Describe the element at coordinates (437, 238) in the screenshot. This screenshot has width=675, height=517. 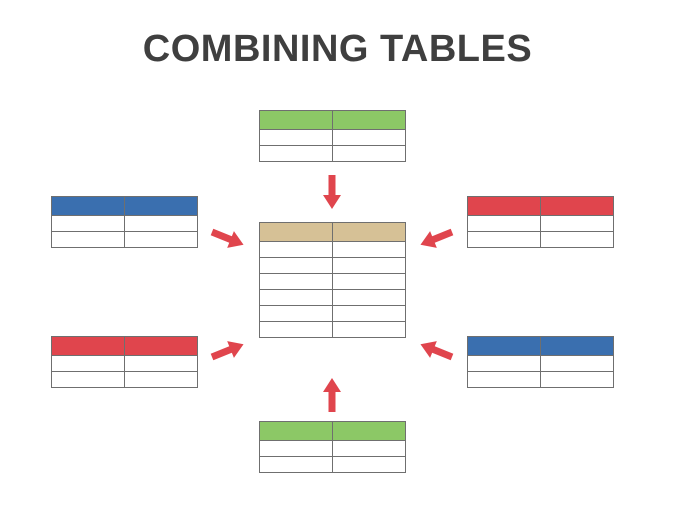
I see `arrow-from-right-top-icon` at that location.